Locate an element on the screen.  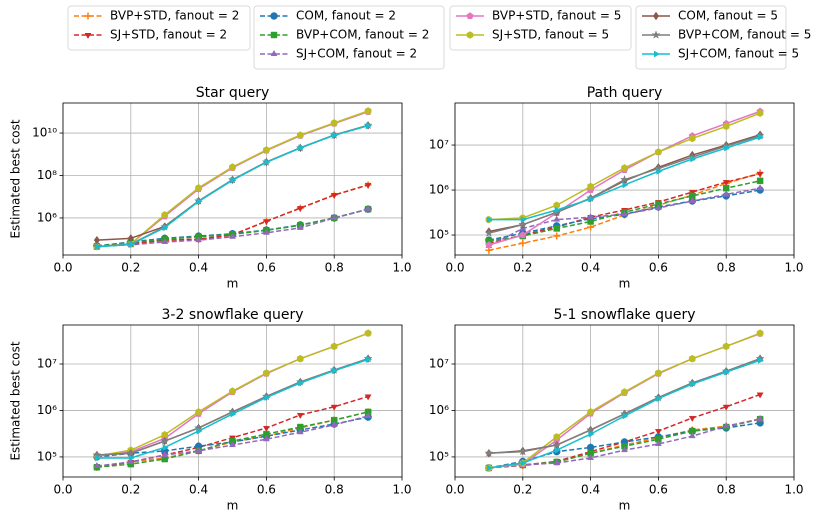
y-tick-label: 10⁷ is located at coordinates (47, 363).